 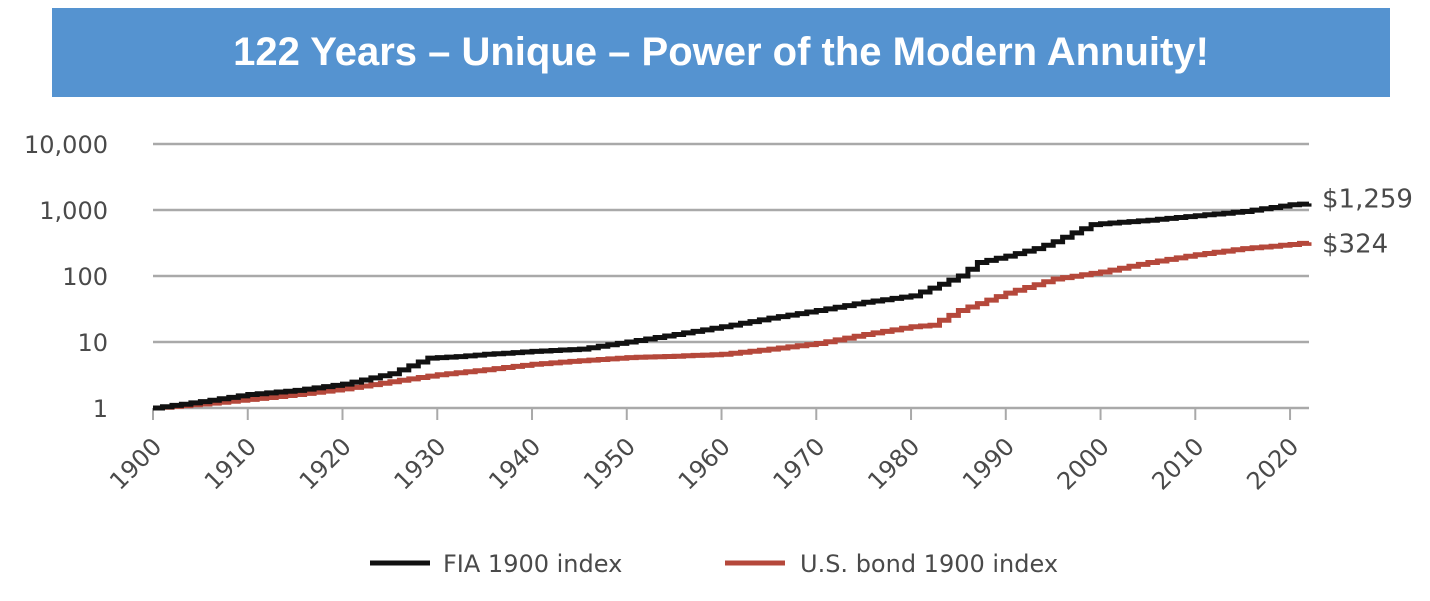 I want to click on legend: FIA 1900 index U.S. bond 1900 index, so click(x=714, y=564).